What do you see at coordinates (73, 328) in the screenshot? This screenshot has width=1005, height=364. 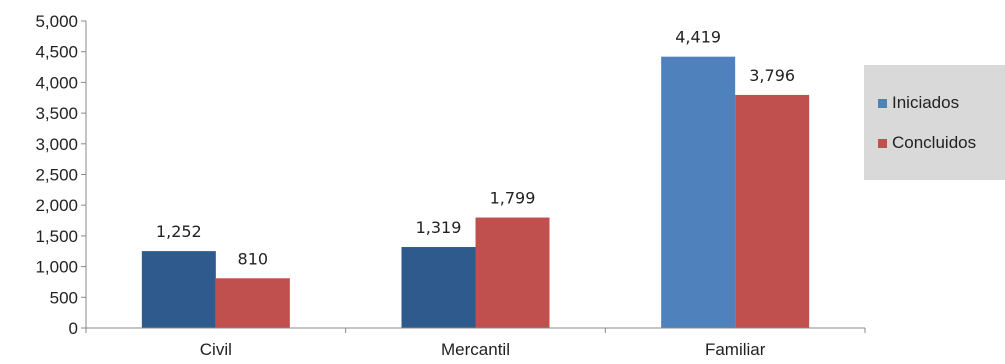 I see `y-tick-label: 0` at bounding box center [73, 328].